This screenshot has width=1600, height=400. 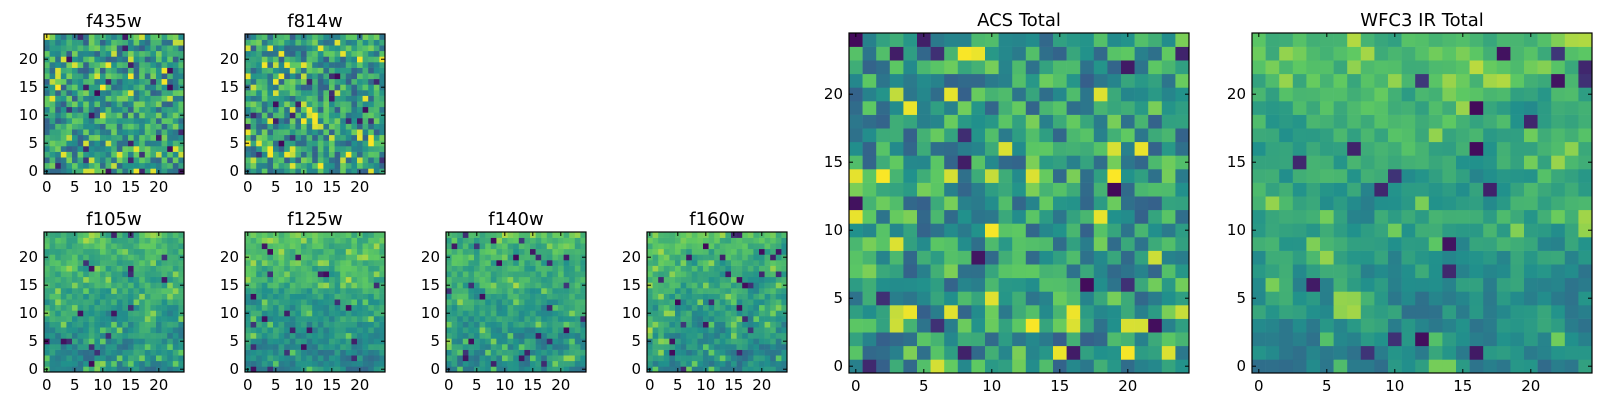 I want to click on y-tick-label: 20, so click(x=430, y=257).